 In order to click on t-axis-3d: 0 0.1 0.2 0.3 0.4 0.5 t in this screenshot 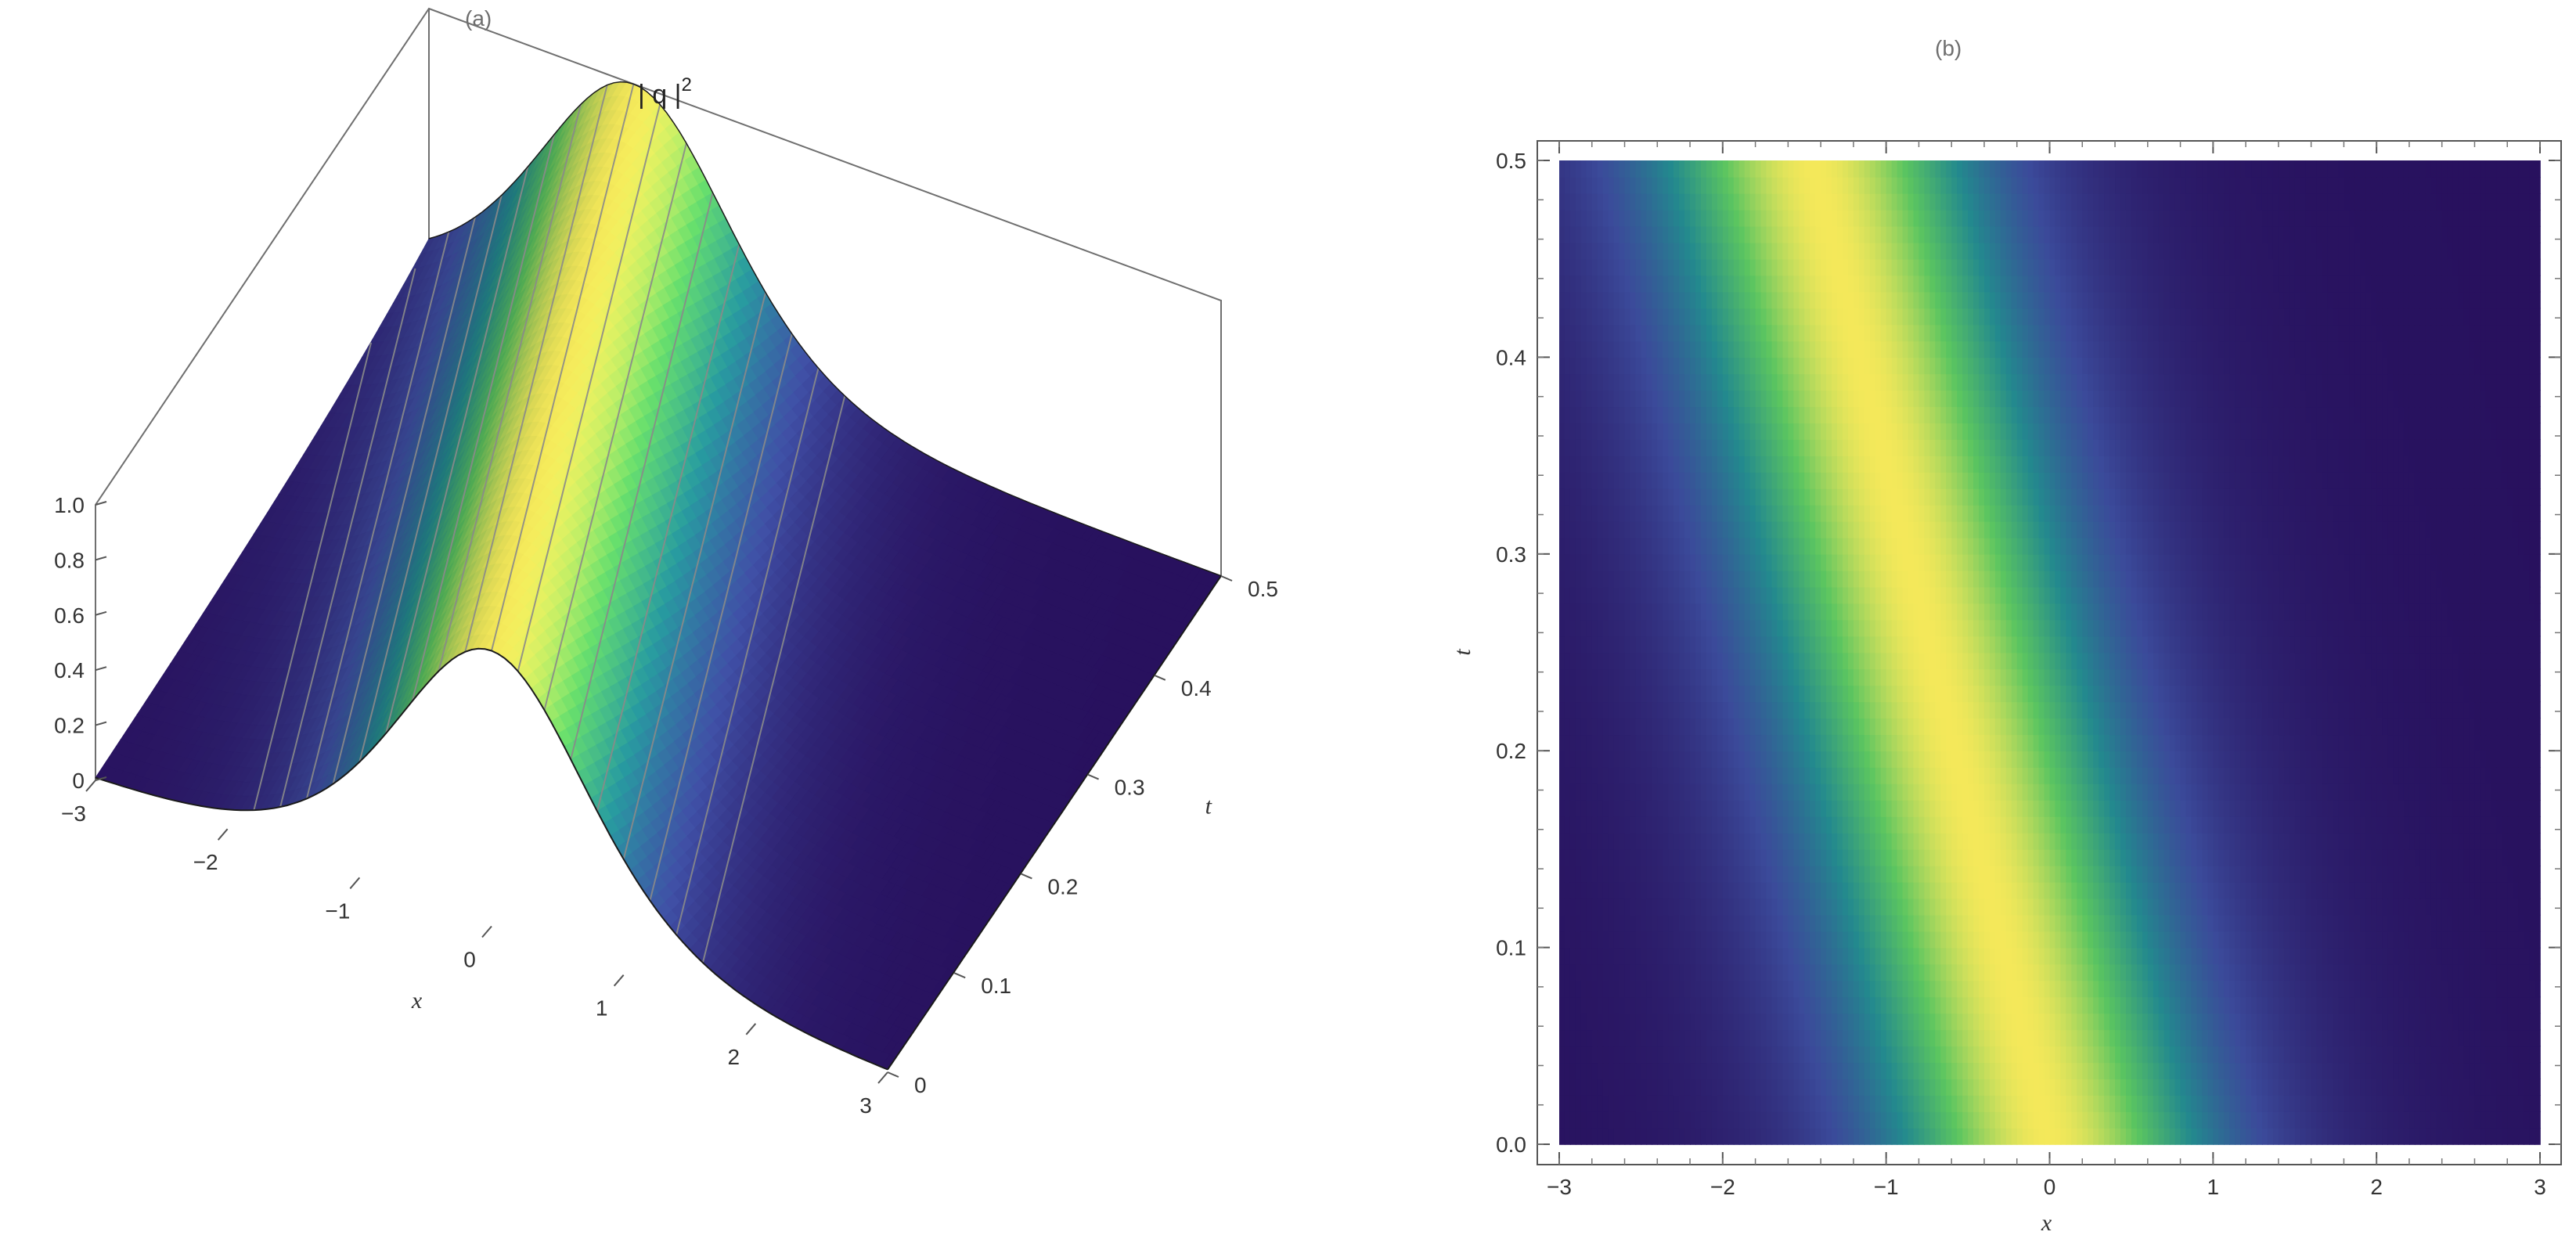, I will do `click(1082, 836)`.